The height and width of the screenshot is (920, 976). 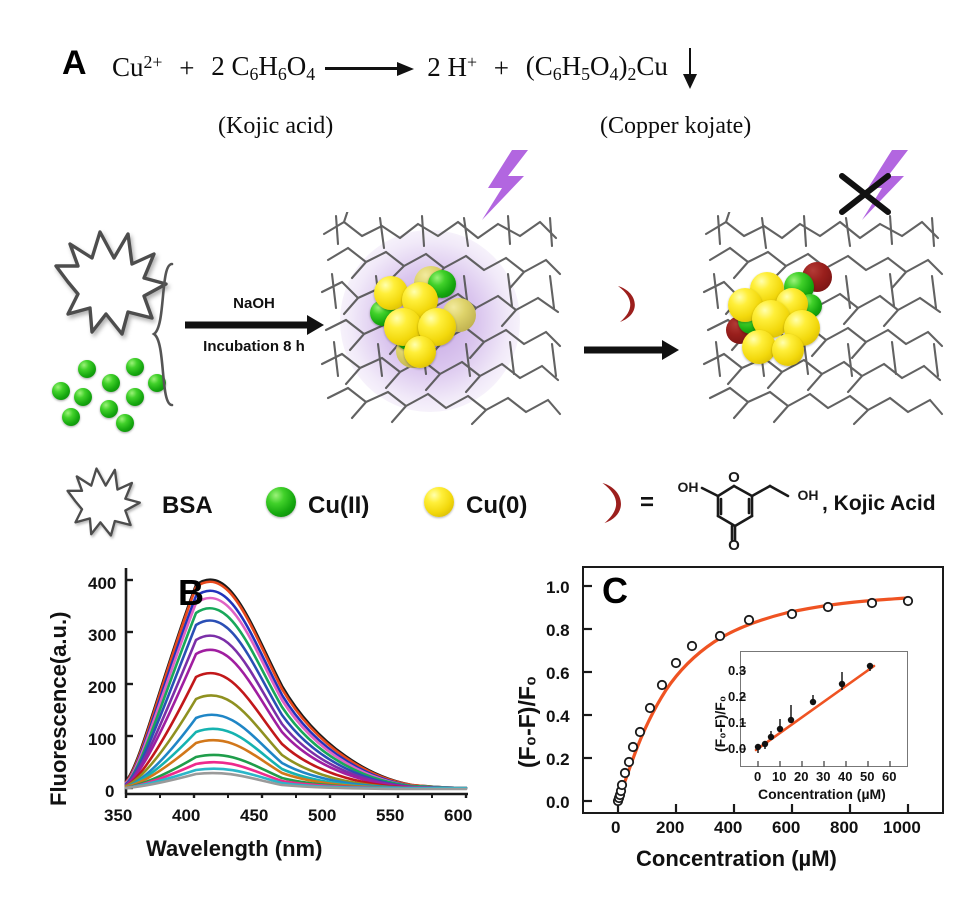 What do you see at coordinates (823, 776) in the screenshot?
I see `panel-c-inset-xtick-30: 30` at bounding box center [823, 776].